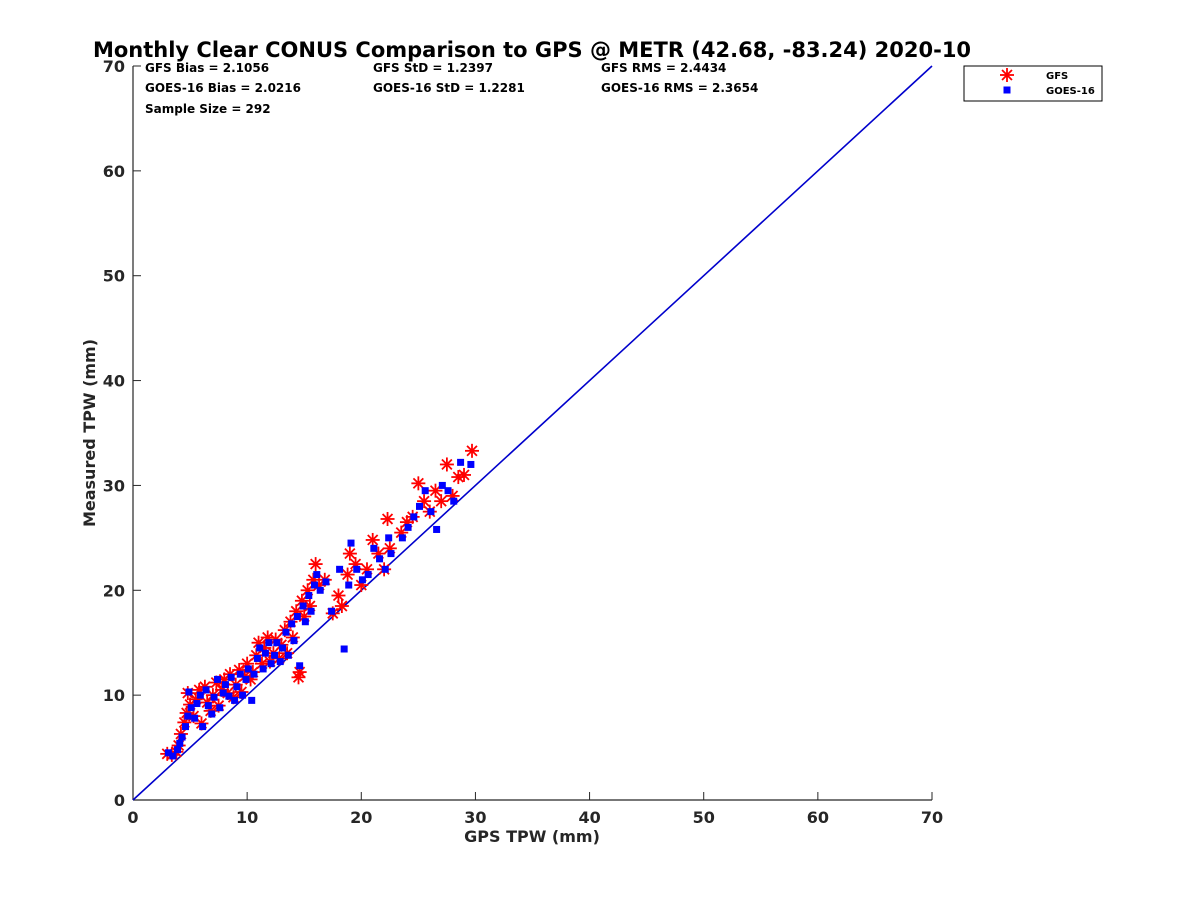 This screenshot has width=1200, height=900. What do you see at coordinates (132, 817) in the screenshot?
I see `x-tick-label: 0` at bounding box center [132, 817].